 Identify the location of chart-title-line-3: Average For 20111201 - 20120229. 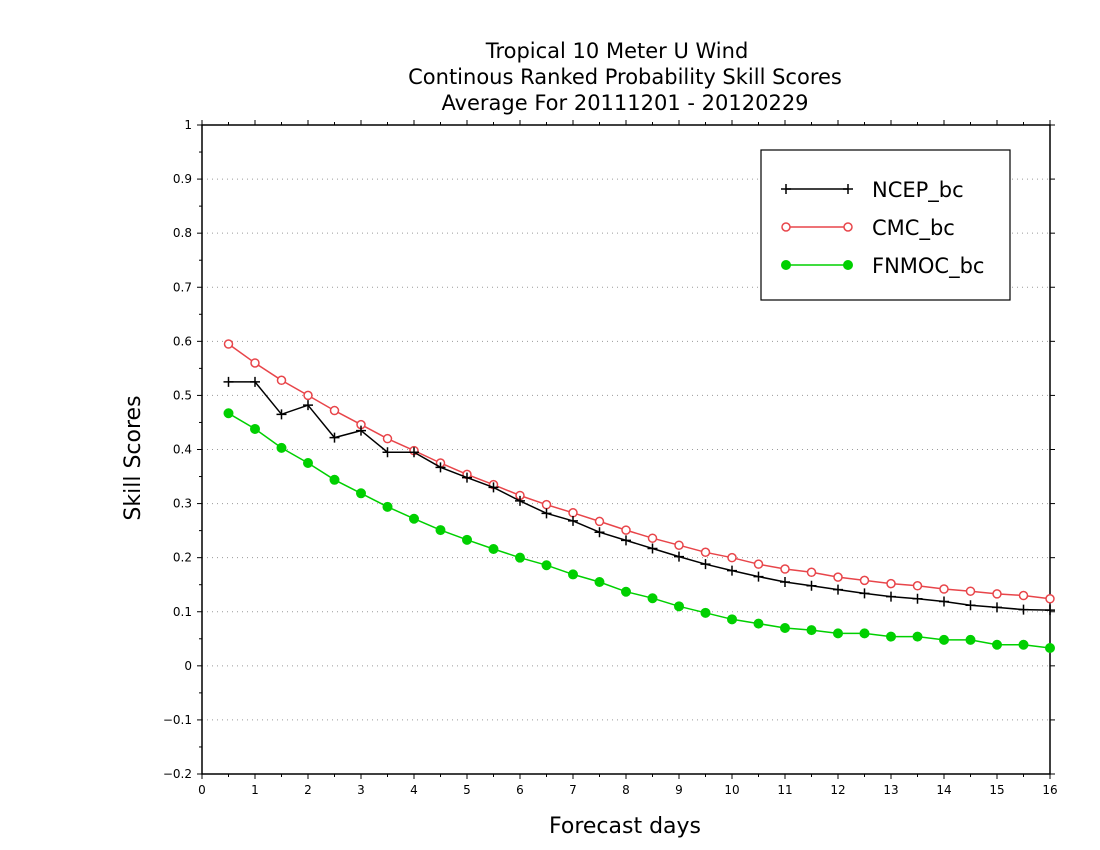
(624, 103).